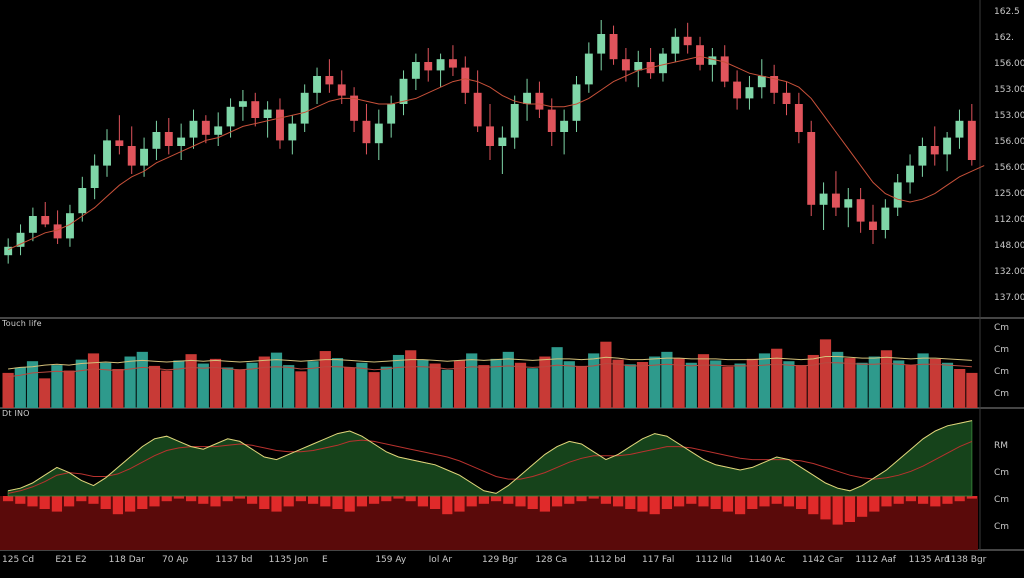 This screenshot has height=578, width=1024. Describe the element at coordinates (1009, 272) in the screenshot. I see `price-axis-label: 132.00` at that location.